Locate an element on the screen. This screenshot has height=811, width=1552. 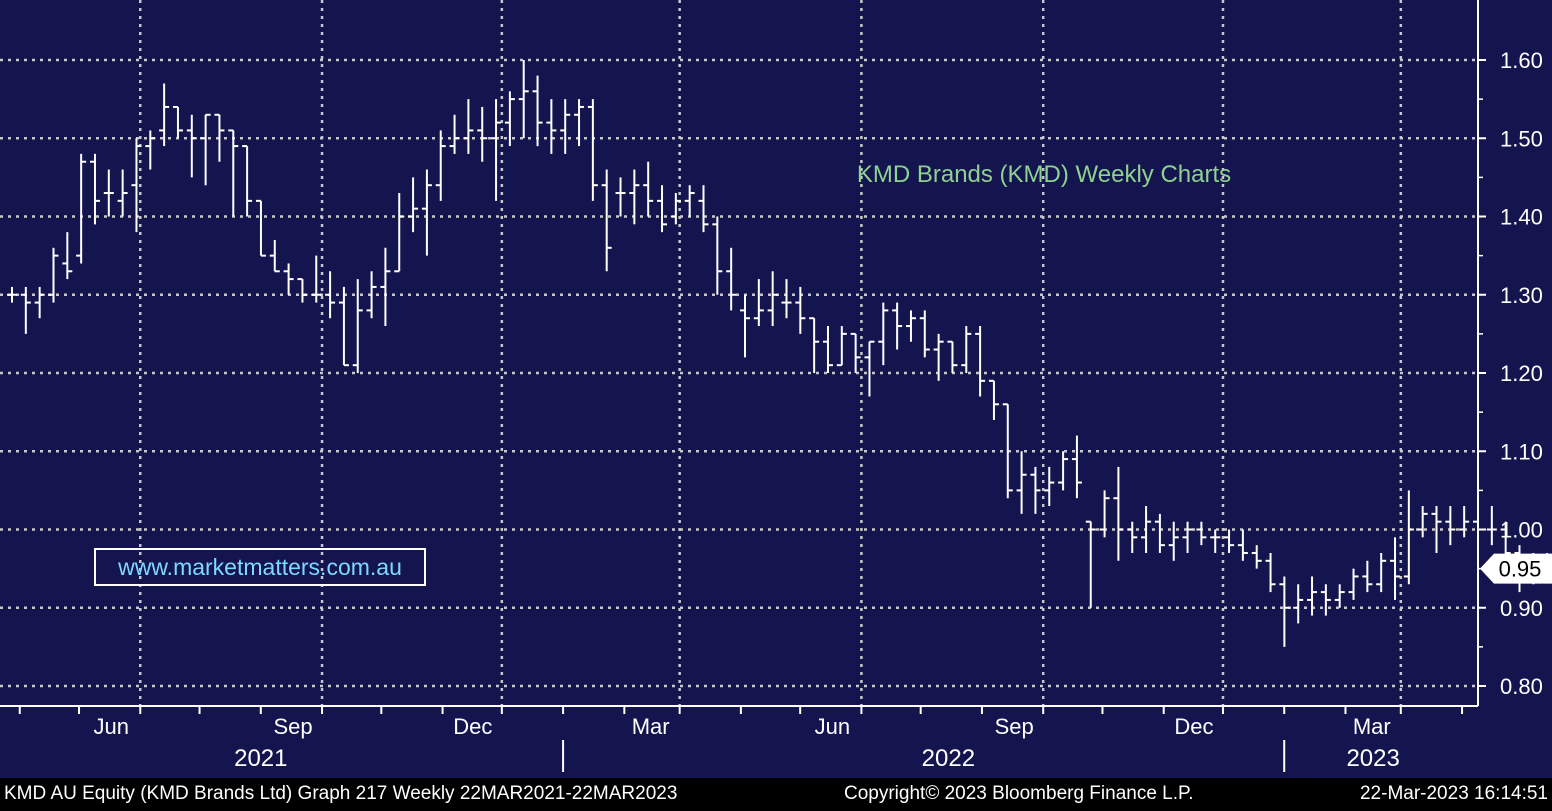
last-price-tag is located at coordinates (1516, 568).